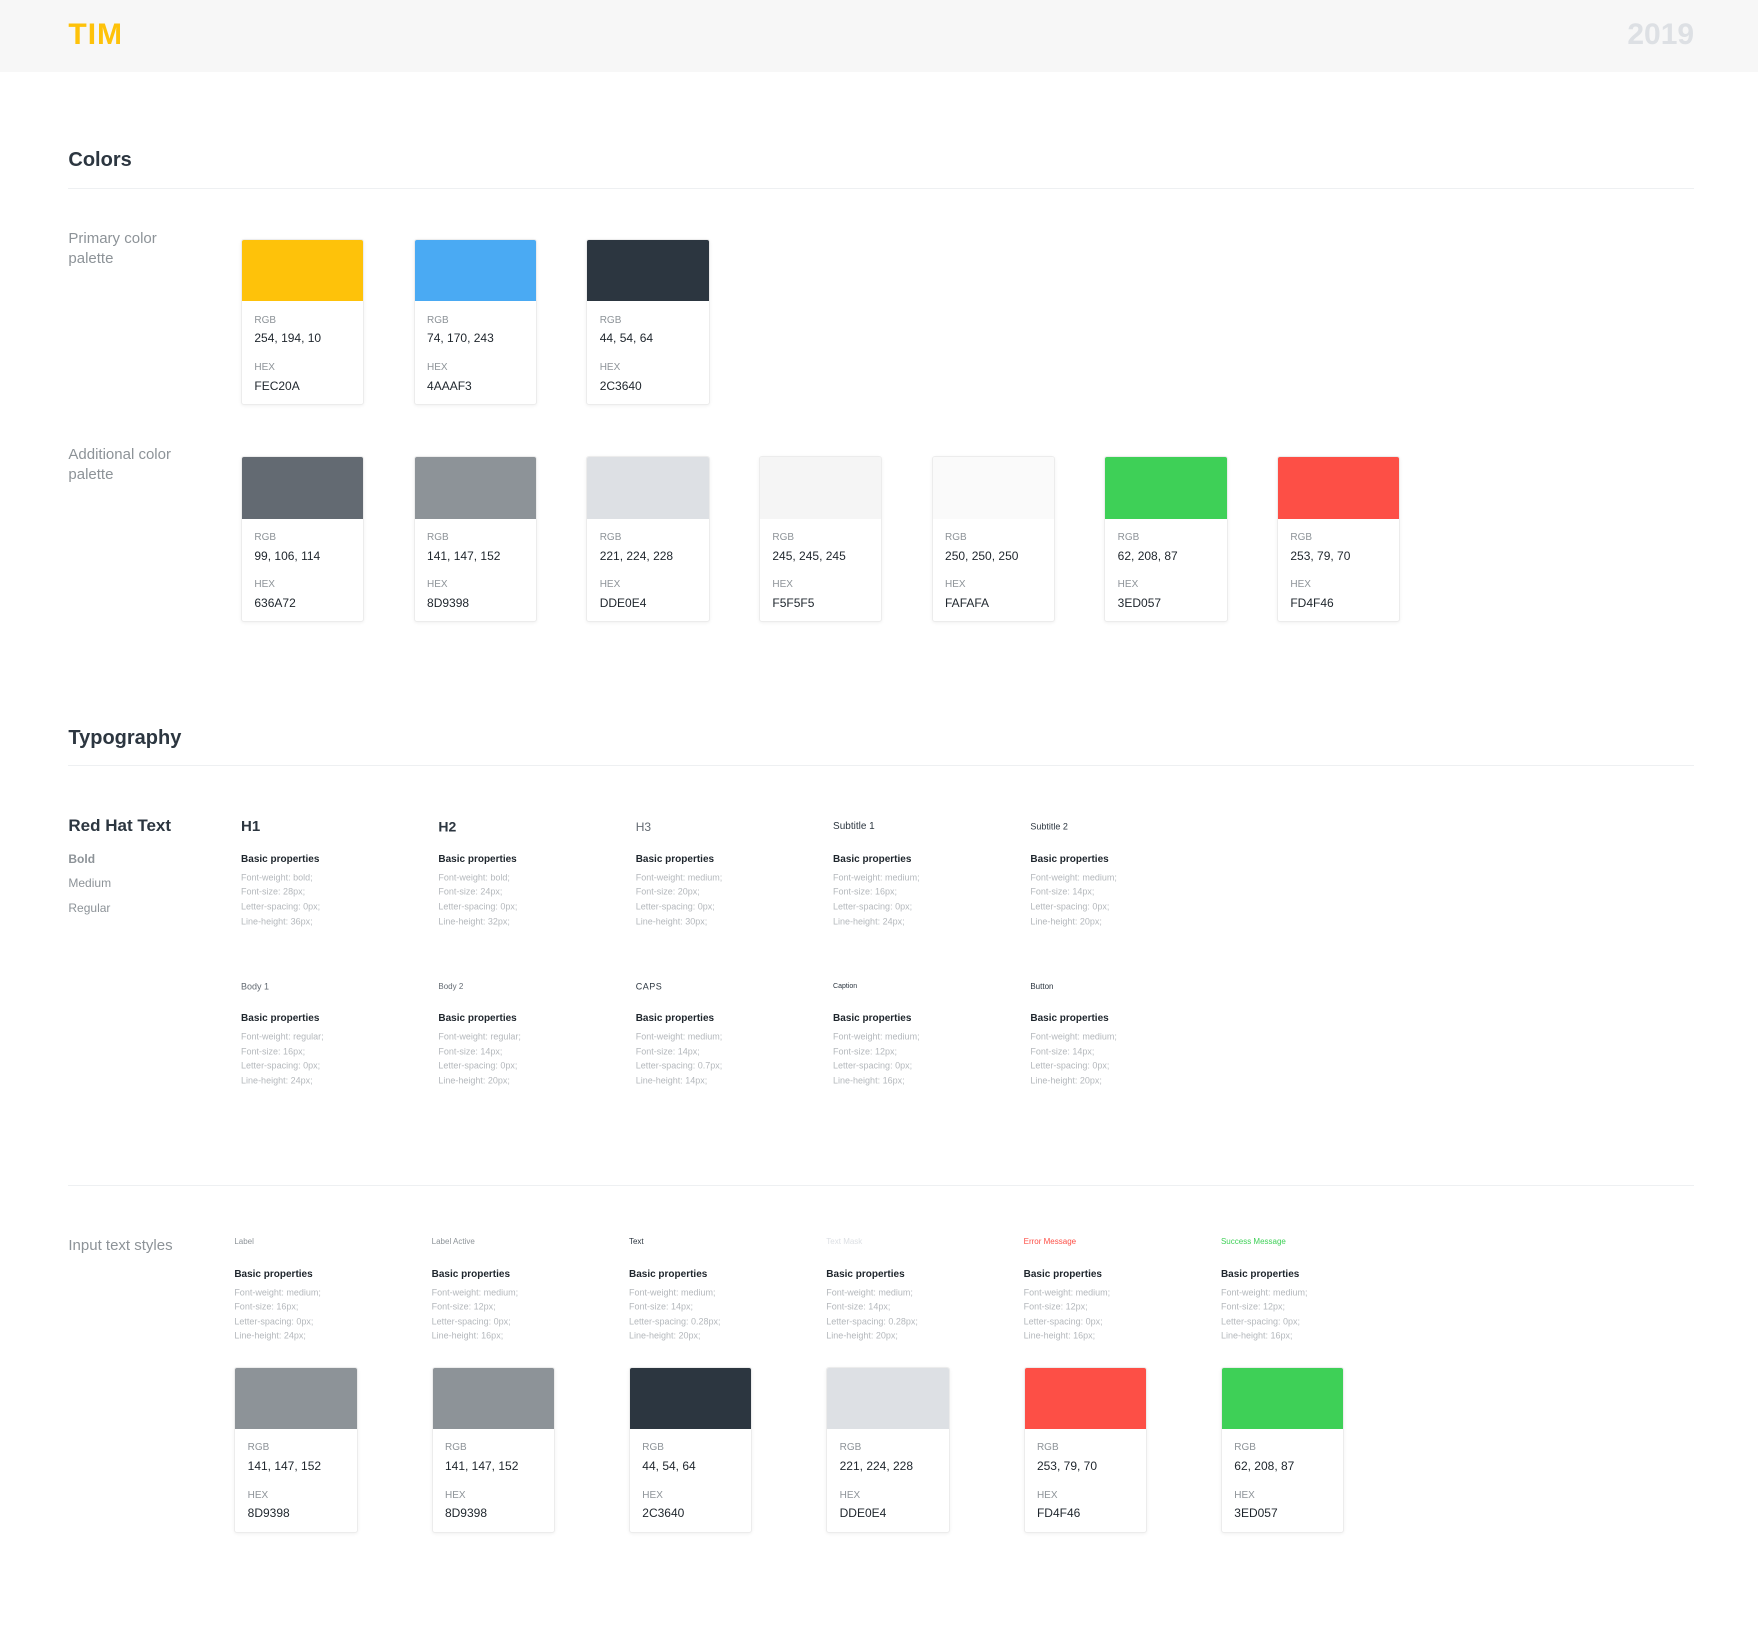 The height and width of the screenshot is (1652, 1758). I want to click on color-card: RGB 250, 250, 250 HEX FAFAFA, so click(993, 539).